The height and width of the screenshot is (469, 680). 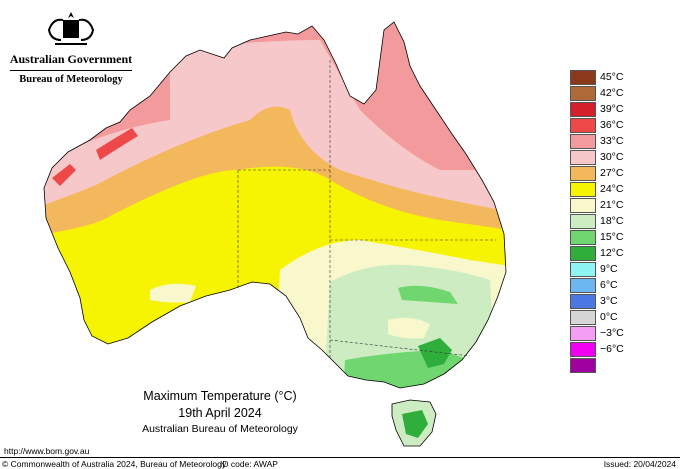 What do you see at coordinates (612, 253) in the screenshot?
I see `legend-label: 12°C` at bounding box center [612, 253].